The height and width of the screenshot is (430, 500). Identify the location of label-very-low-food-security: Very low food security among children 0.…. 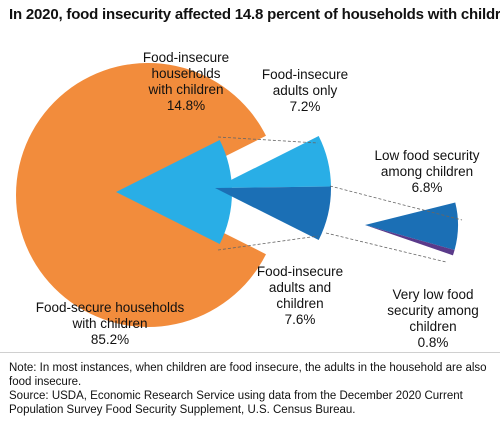
(433, 318).